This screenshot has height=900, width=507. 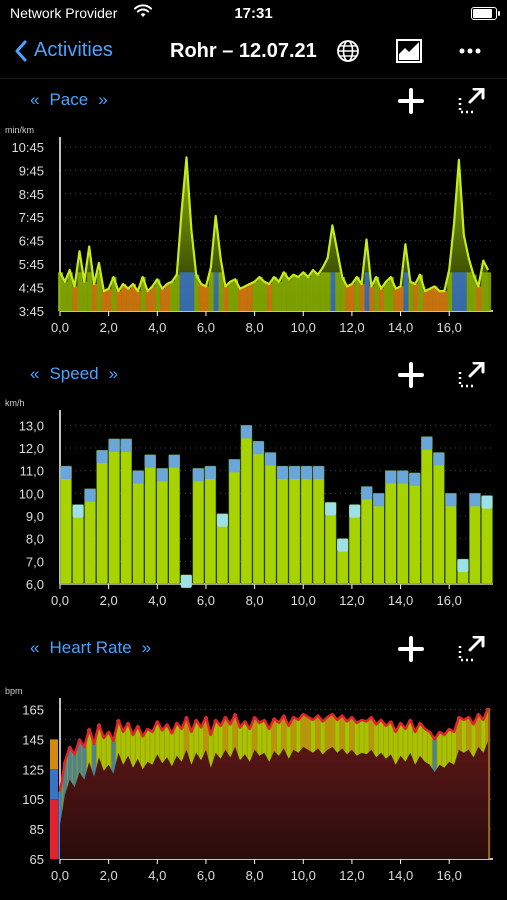 I want to click on pace-section-header: « Pace », so click(x=253, y=100).